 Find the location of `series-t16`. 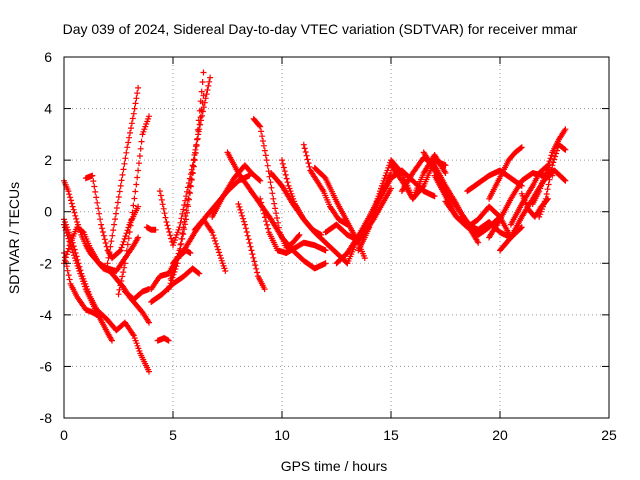

series-t16 is located at coordinates (175, 285).